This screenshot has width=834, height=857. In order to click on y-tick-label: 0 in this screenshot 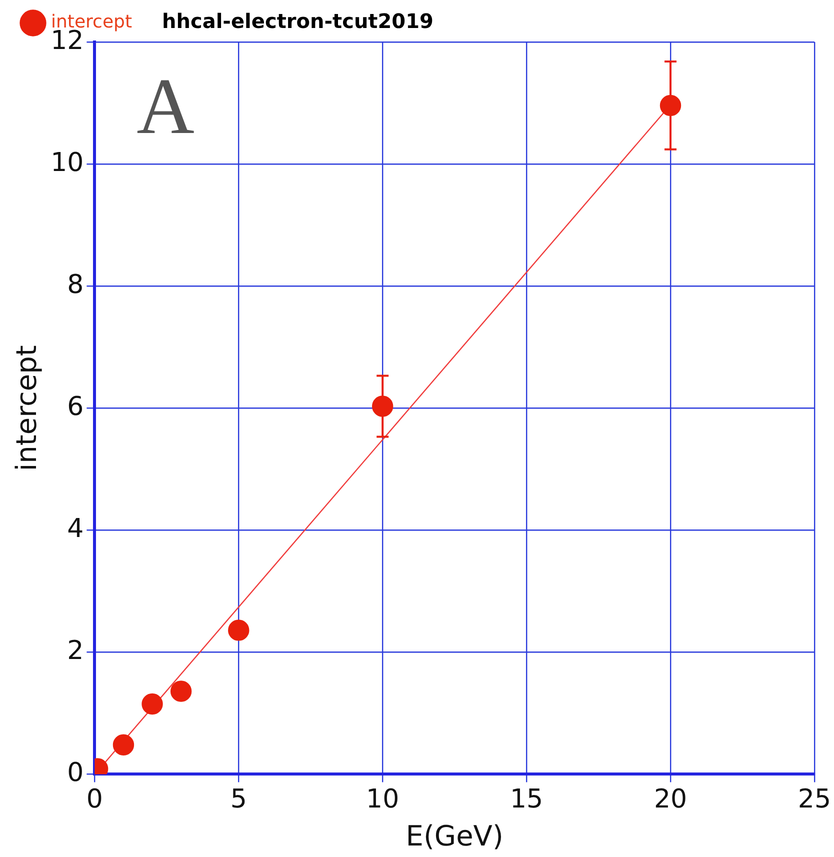, I will do `click(75, 773)`.